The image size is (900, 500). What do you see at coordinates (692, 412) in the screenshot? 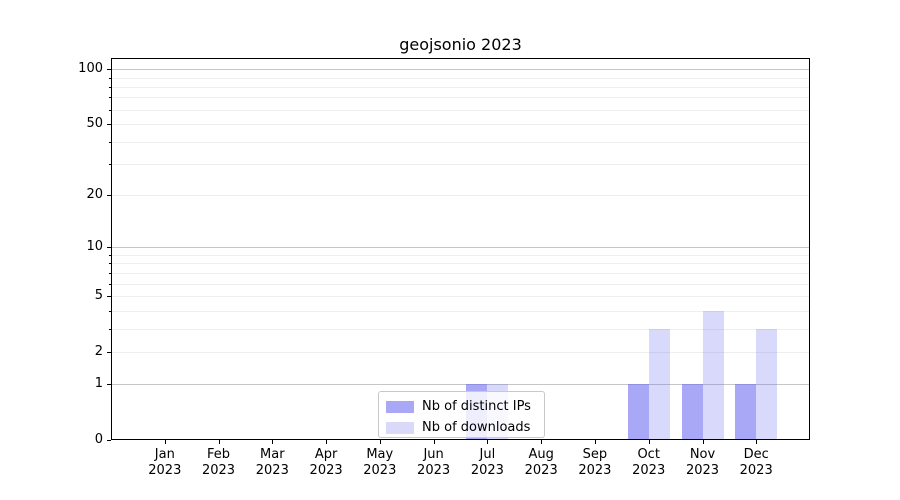
I see `bar-ips-nov` at bounding box center [692, 412].